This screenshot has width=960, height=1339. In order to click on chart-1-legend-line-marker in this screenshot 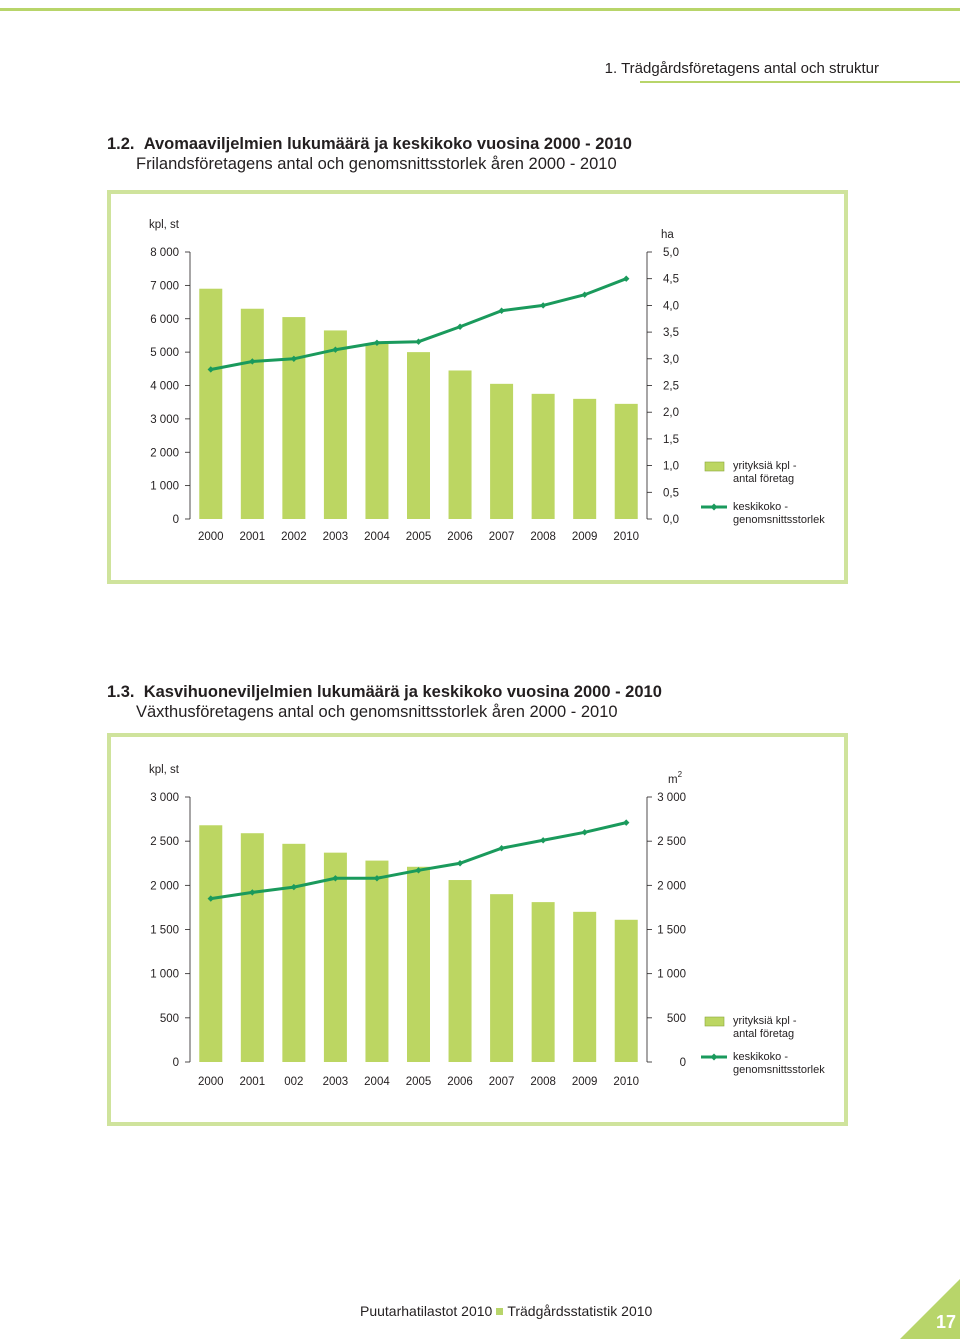, I will do `click(714, 507)`.